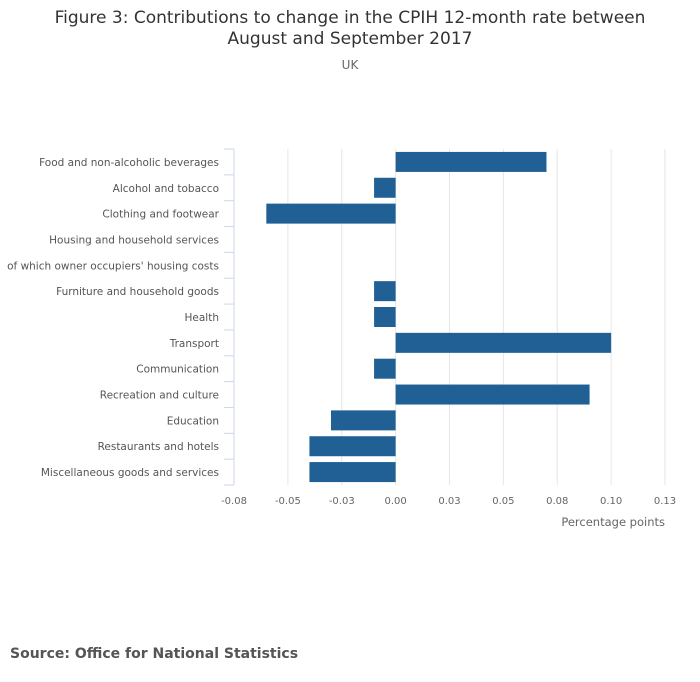 The width and height of the screenshot is (700, 682). Describe the element at coordinates (113, 266) in the screenshot. I see `category-label: of which owner occupiers' housing costs` at that location.